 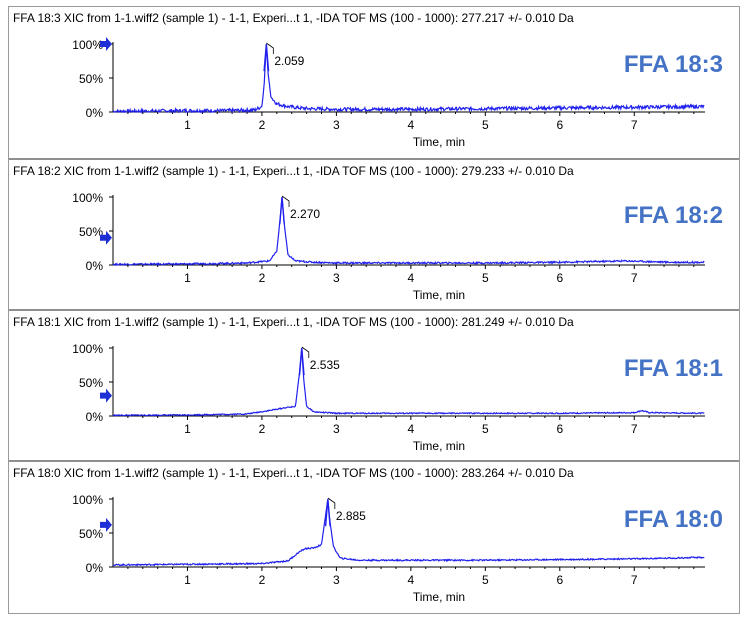 What do you see at coordinates (673, 215) in the screenshot?
I see `compound-tag: FFA 18:2` at bounding box center [673, 215].